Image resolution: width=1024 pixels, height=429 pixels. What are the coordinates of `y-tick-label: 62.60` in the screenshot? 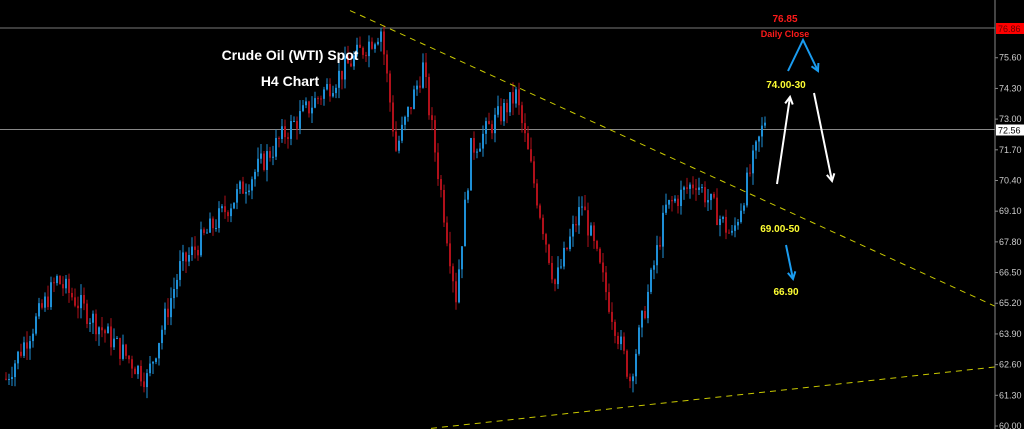 It's located at (1010, 365).